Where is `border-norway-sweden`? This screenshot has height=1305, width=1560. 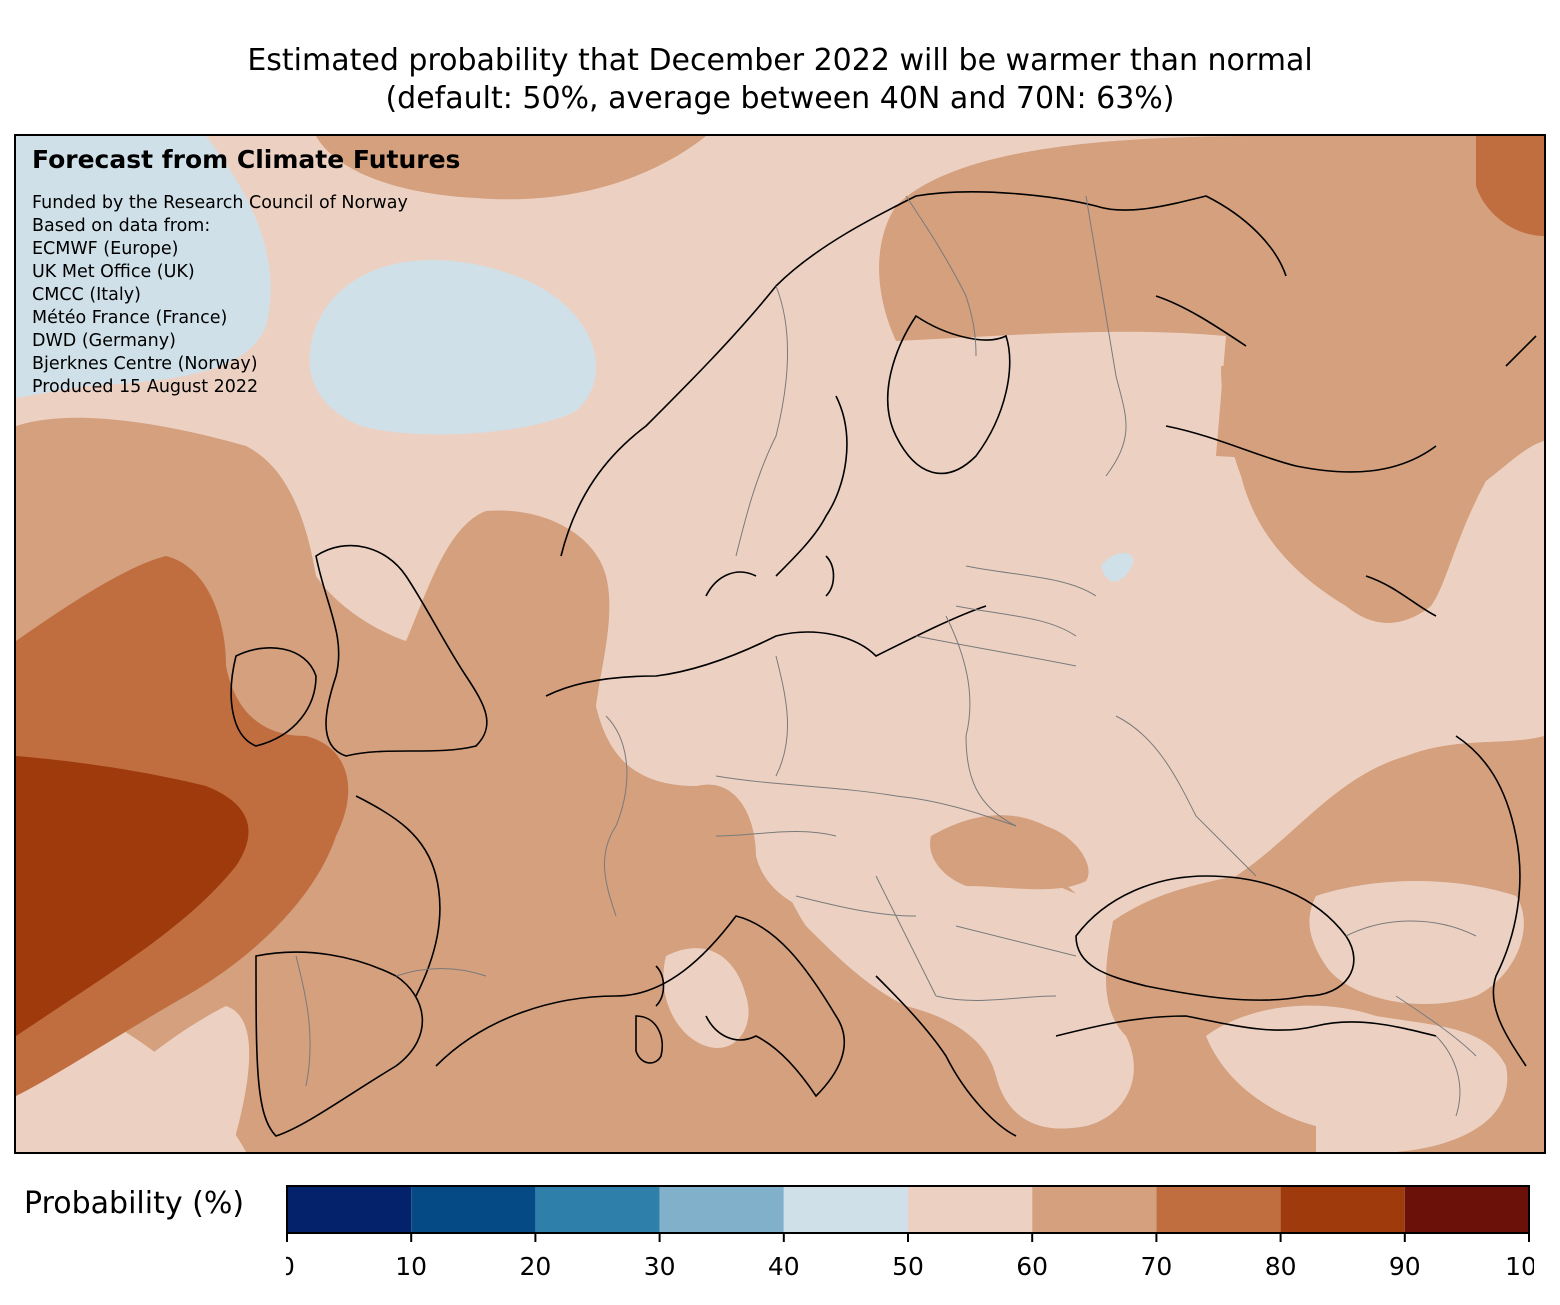 border-norway-sweden is located at coordinates (761, 421).